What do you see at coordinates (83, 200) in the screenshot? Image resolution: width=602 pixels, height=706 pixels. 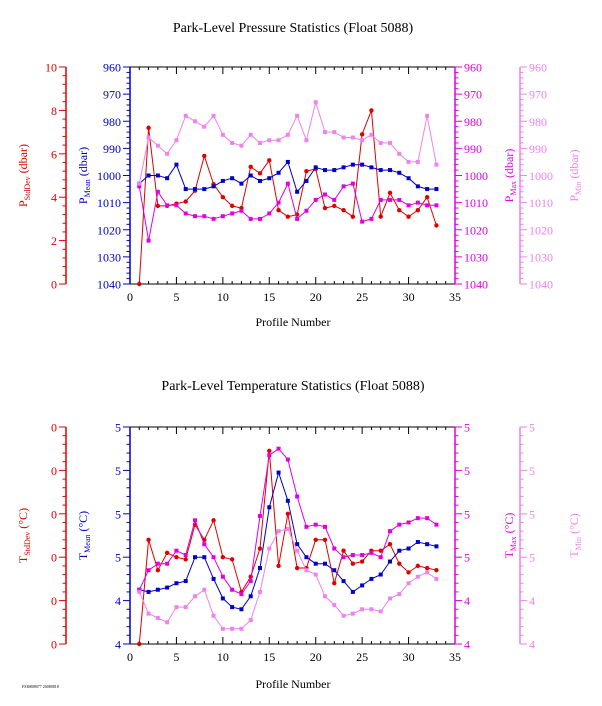 I see `axis-label-base: P` at bounding box center [83, 200].